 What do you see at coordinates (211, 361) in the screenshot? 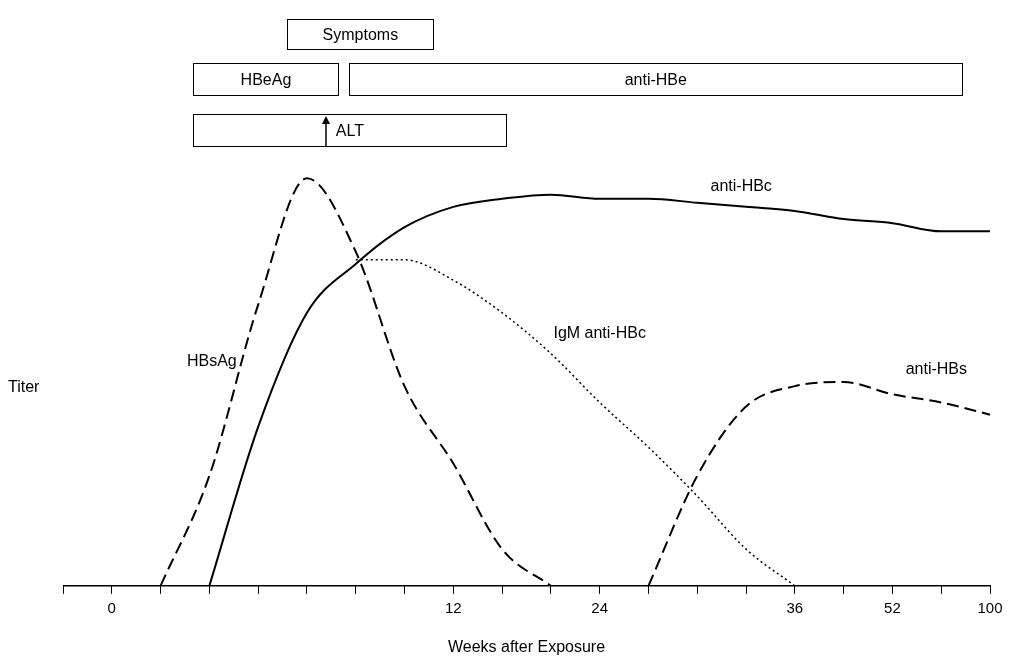
I see `series-label: HBsAg` at bounding box center [211, 361].